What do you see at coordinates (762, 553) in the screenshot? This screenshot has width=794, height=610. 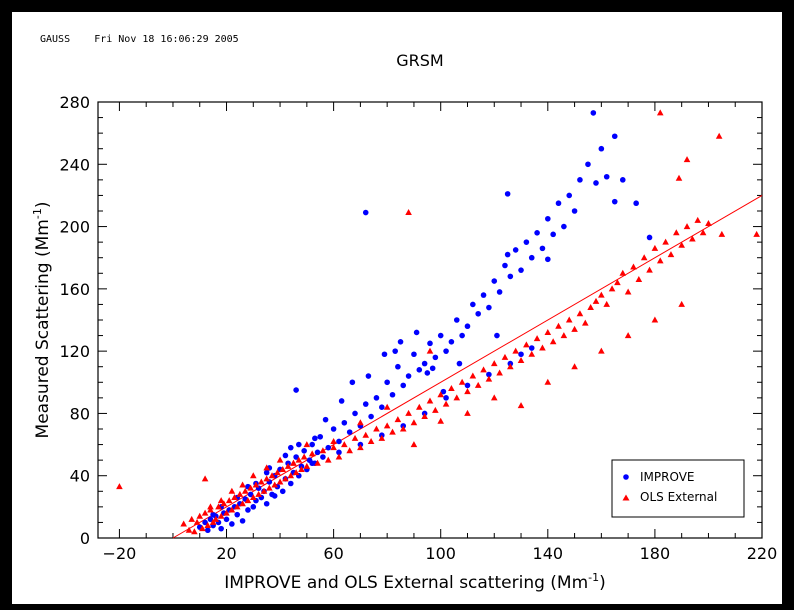 I see `x-tick-label: 220` at bounding box center [762, 553].